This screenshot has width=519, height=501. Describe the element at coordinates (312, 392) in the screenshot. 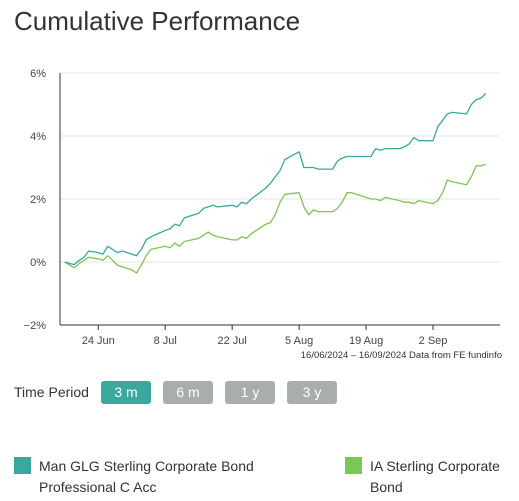

I see `period-3y-button: 3 y` at that location.